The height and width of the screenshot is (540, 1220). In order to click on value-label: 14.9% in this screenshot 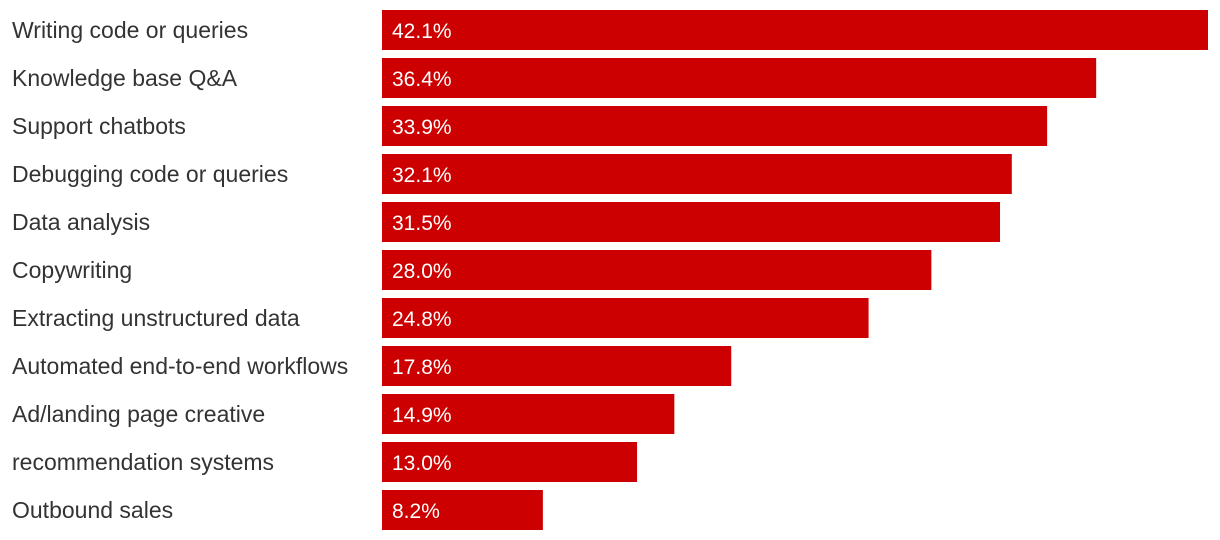, I will do `click(422, 415)`.